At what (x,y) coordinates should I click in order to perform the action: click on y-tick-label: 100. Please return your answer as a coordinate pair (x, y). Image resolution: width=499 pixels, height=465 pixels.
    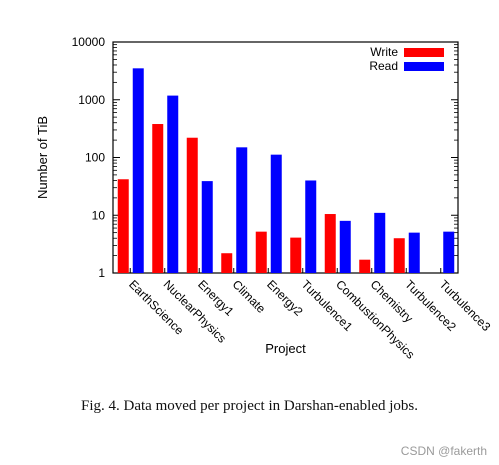
    Looking at the image, I should click on (95, 158).